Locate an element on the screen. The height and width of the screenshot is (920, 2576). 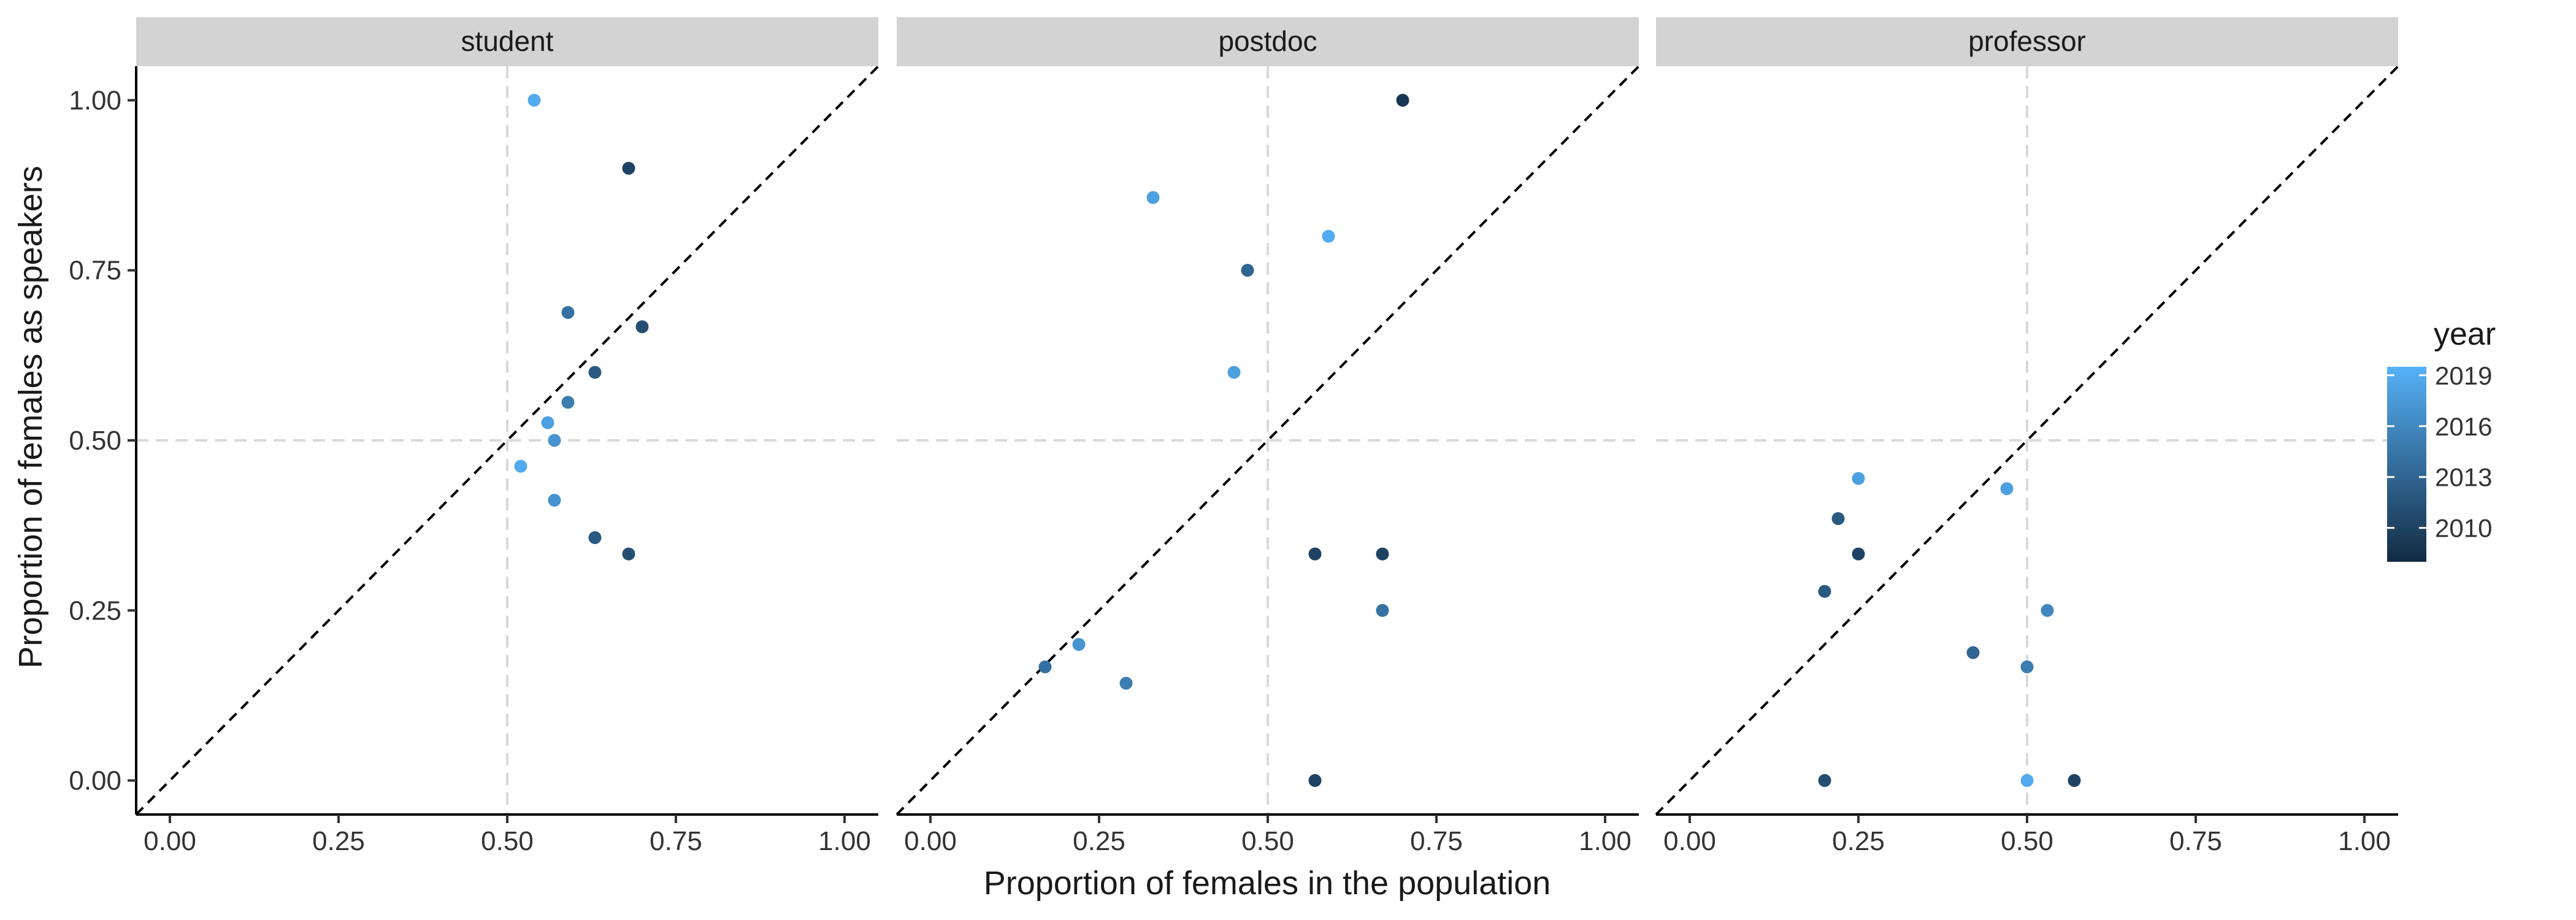
panel-strip-label: professor is located at coordinates (2027, 41).